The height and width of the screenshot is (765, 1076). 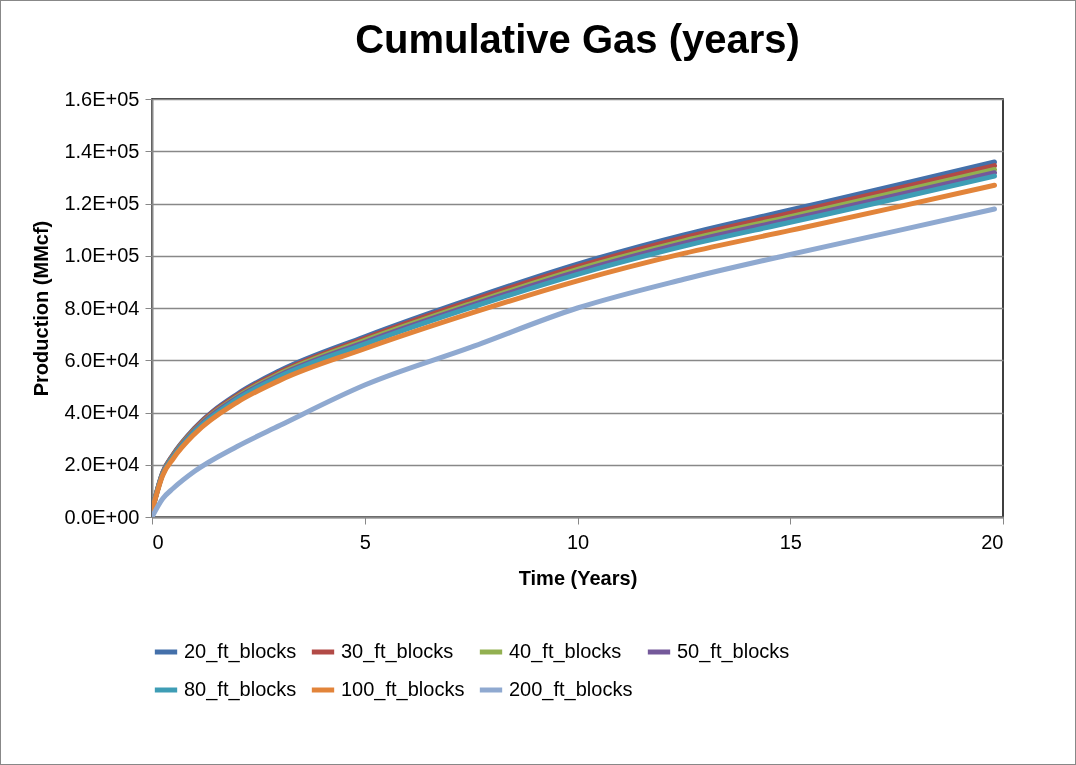 I want to click on x-tick-label: 0, so click(x=158, y=541).